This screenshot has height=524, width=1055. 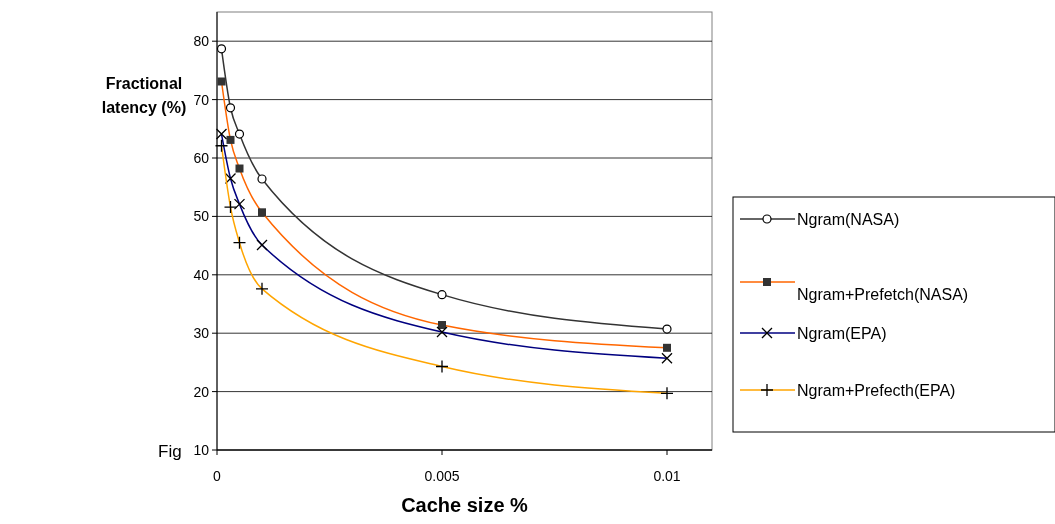 I want to click on x-tick-label: 0.005, so click(x=442, y=476).